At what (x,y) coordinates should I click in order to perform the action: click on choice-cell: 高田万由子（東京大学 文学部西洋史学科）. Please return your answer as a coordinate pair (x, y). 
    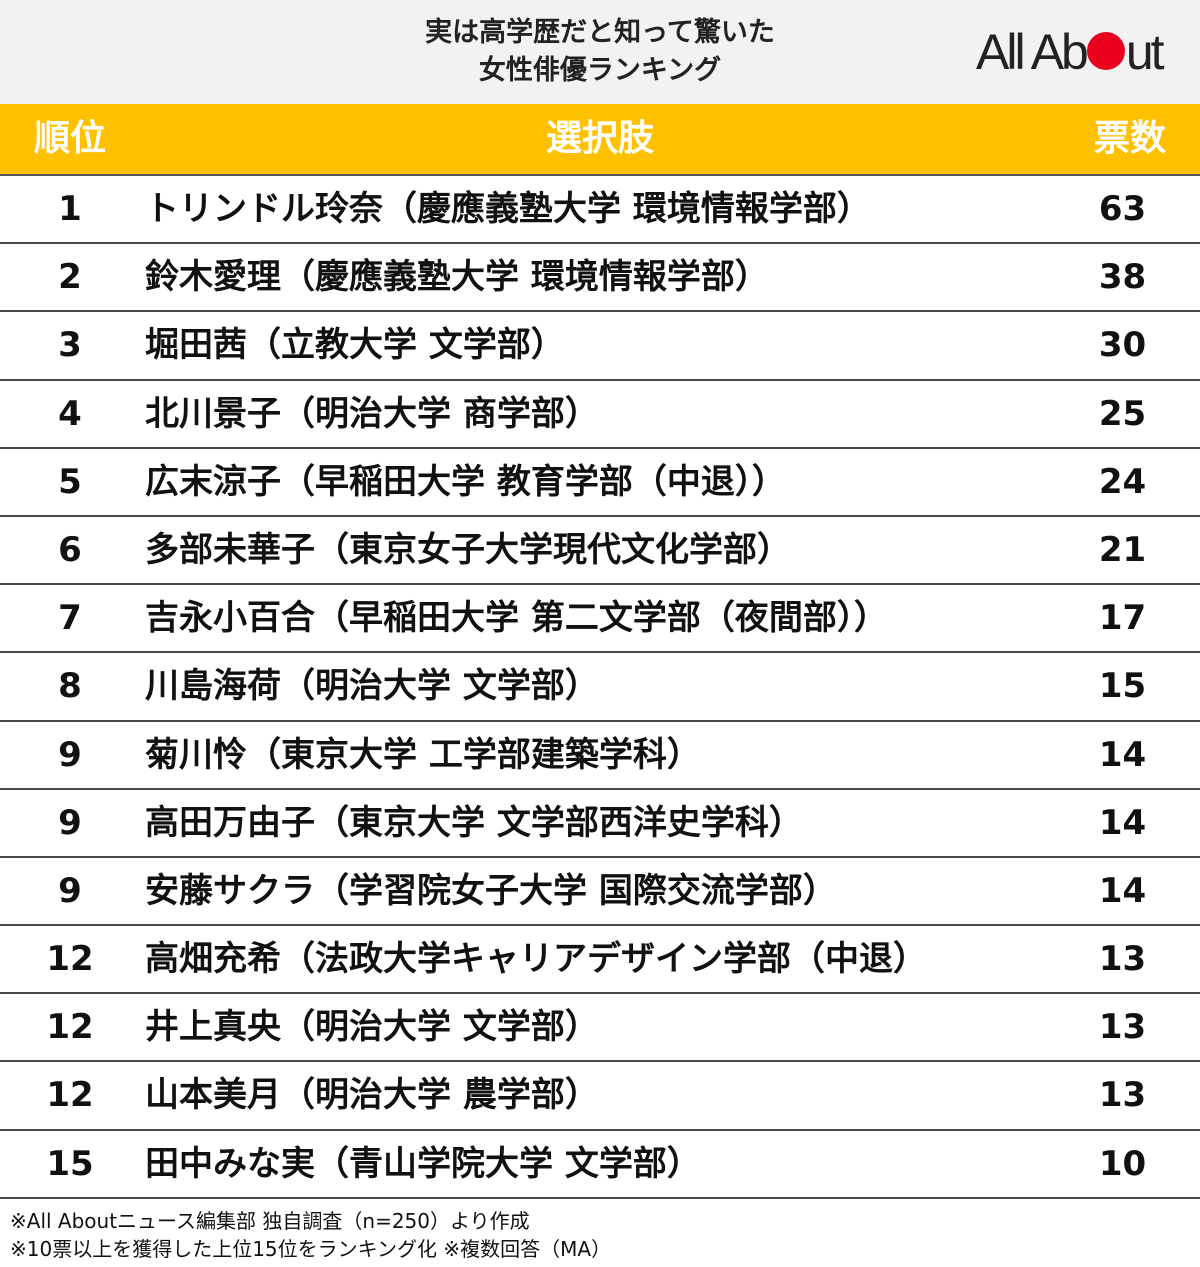
    Looking at the image, I should click on (474, 822).